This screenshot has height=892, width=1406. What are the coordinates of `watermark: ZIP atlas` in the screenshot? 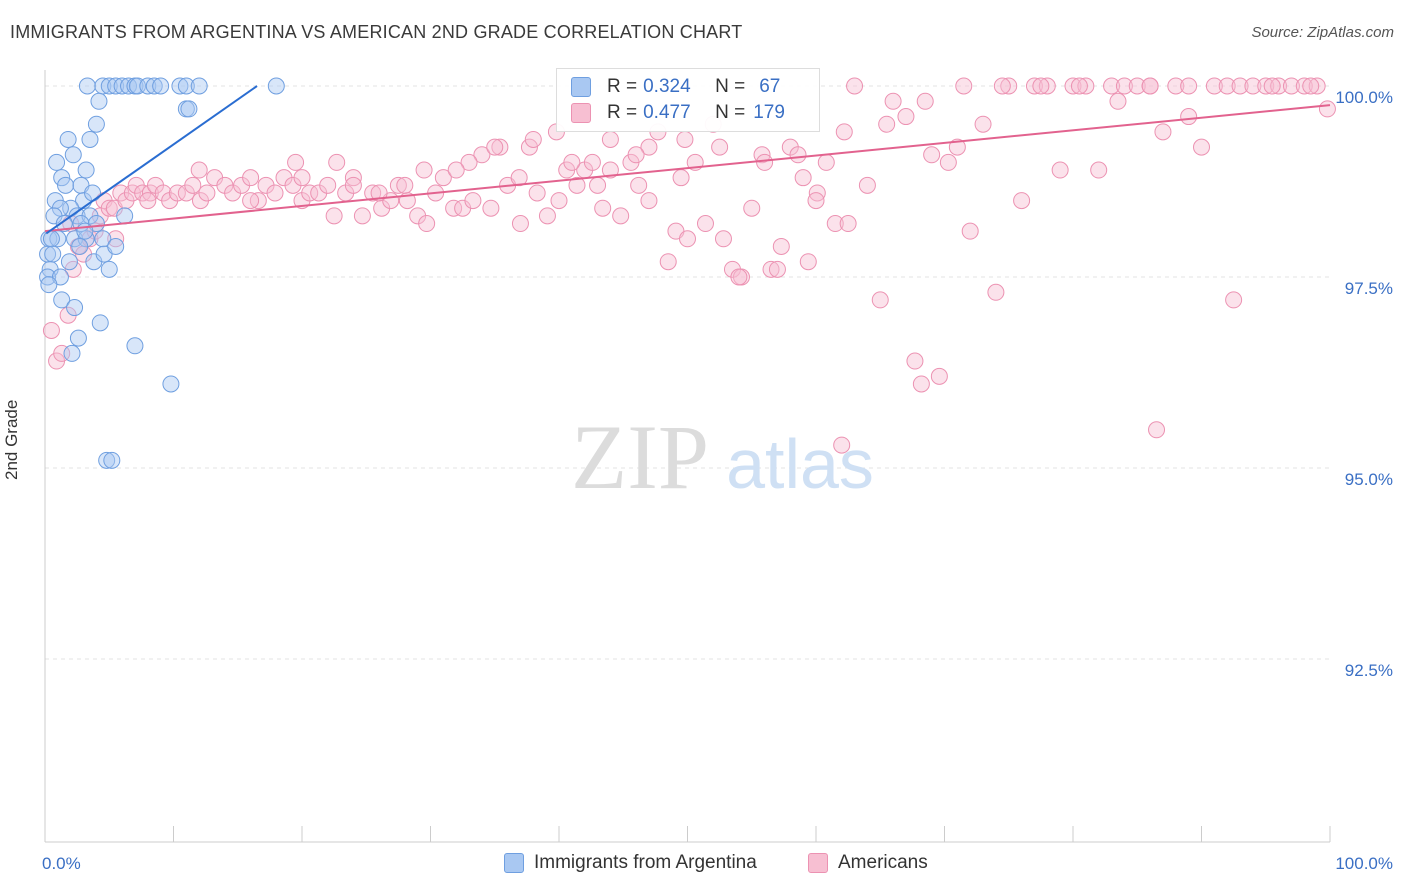 It's located at (722, 457).